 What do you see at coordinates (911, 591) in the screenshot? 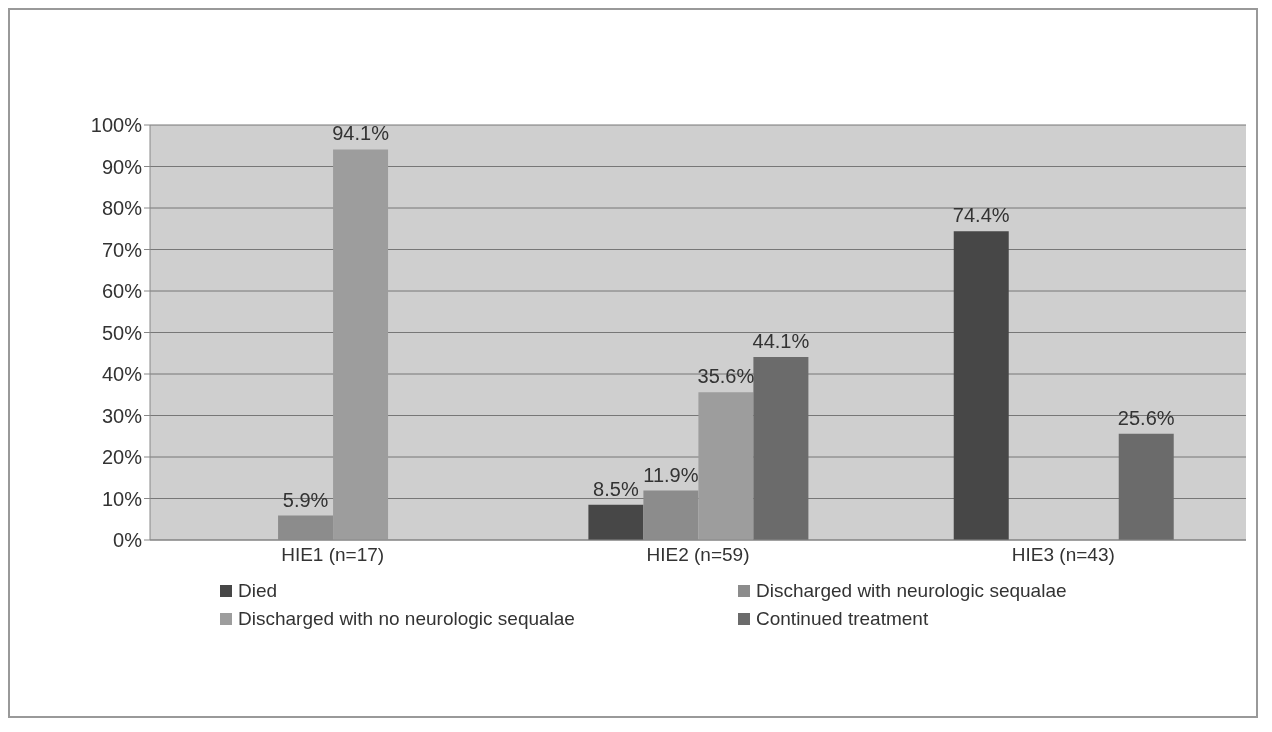
I see `legend-label: Discharged with neurologic sequalae` at bounding box center [911, 591].